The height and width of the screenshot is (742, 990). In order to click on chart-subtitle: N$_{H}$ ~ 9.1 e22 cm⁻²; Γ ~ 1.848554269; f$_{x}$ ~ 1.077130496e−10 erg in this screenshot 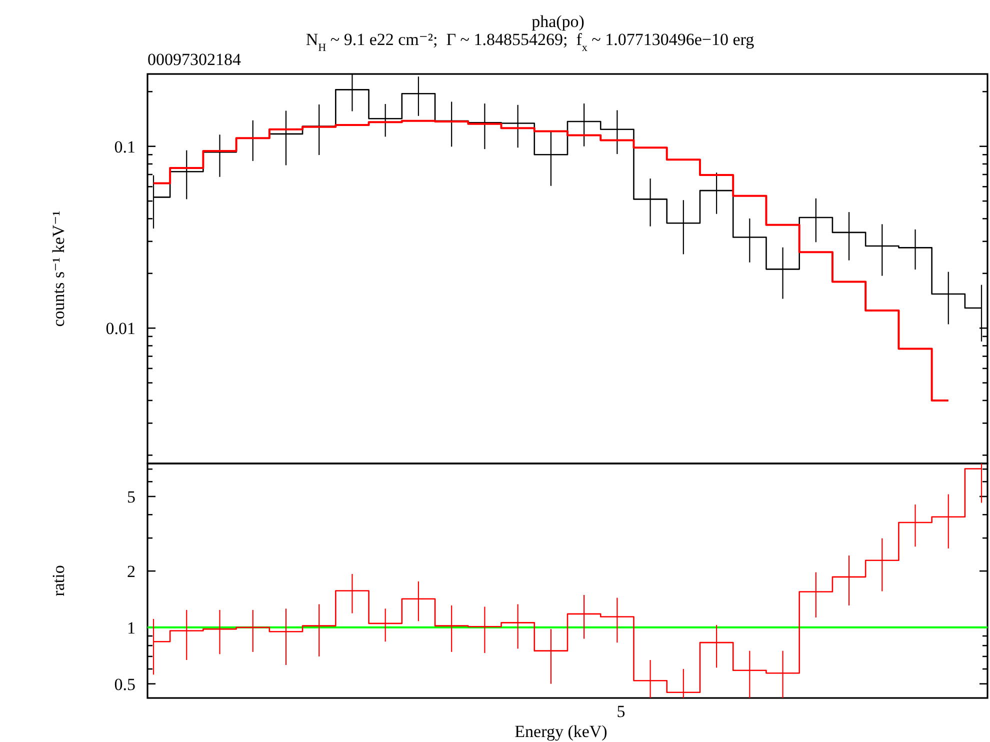, I will do `click(530, 42)`.